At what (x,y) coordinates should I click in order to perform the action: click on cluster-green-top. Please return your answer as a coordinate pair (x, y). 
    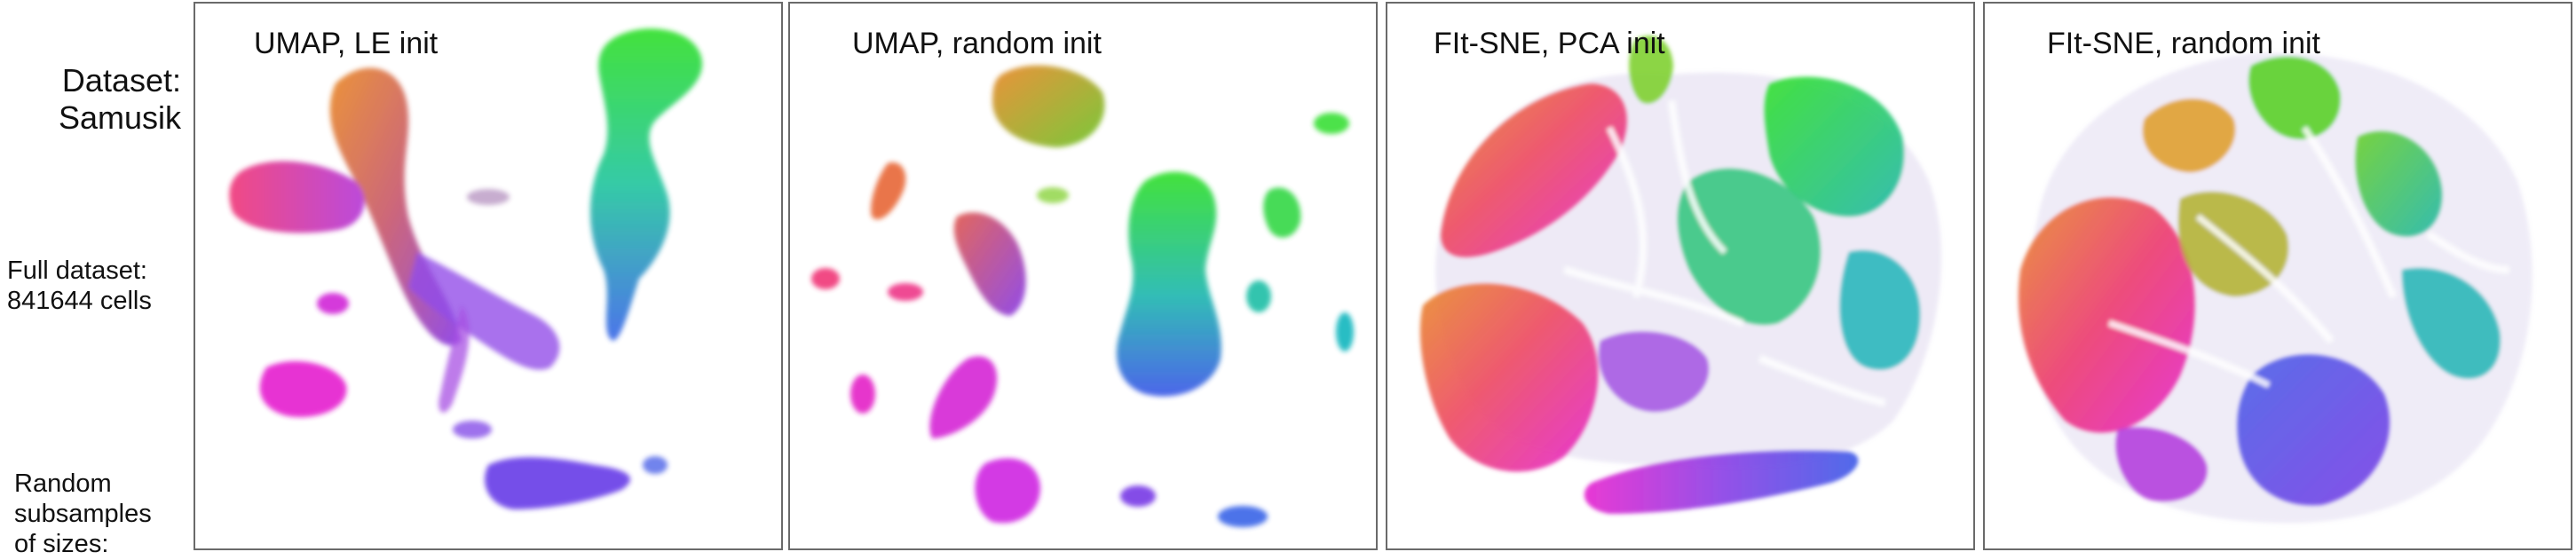
    Looking at the image, I should click on (2294, 98).